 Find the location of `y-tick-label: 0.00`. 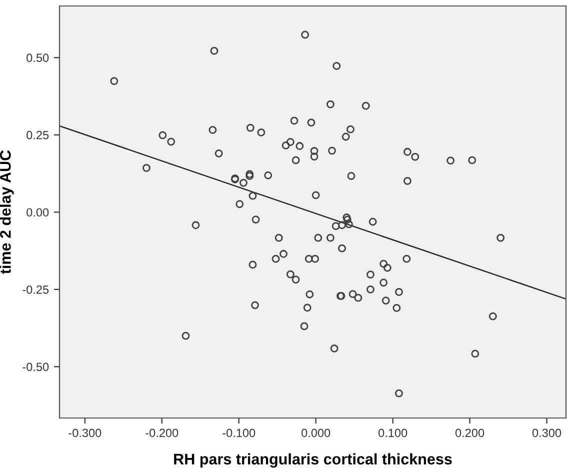

y-tick-label: 0.00 is located at coordinates (37, 212).